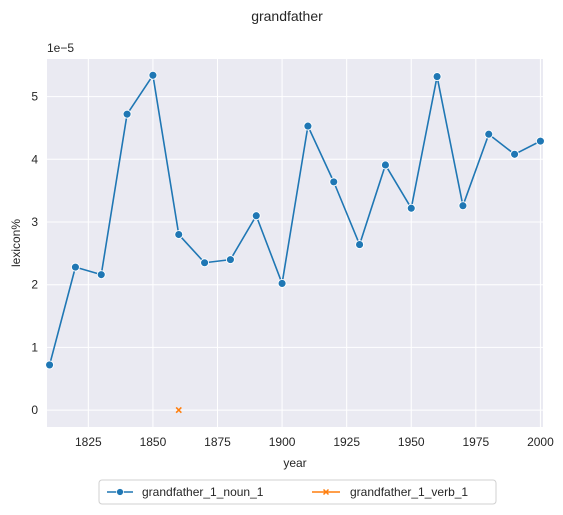 This screenshot has height=515, width=563. Describe the element at coordinates (346, 442) in the screenshot. I see `x-tick-label: 1925` at that location.